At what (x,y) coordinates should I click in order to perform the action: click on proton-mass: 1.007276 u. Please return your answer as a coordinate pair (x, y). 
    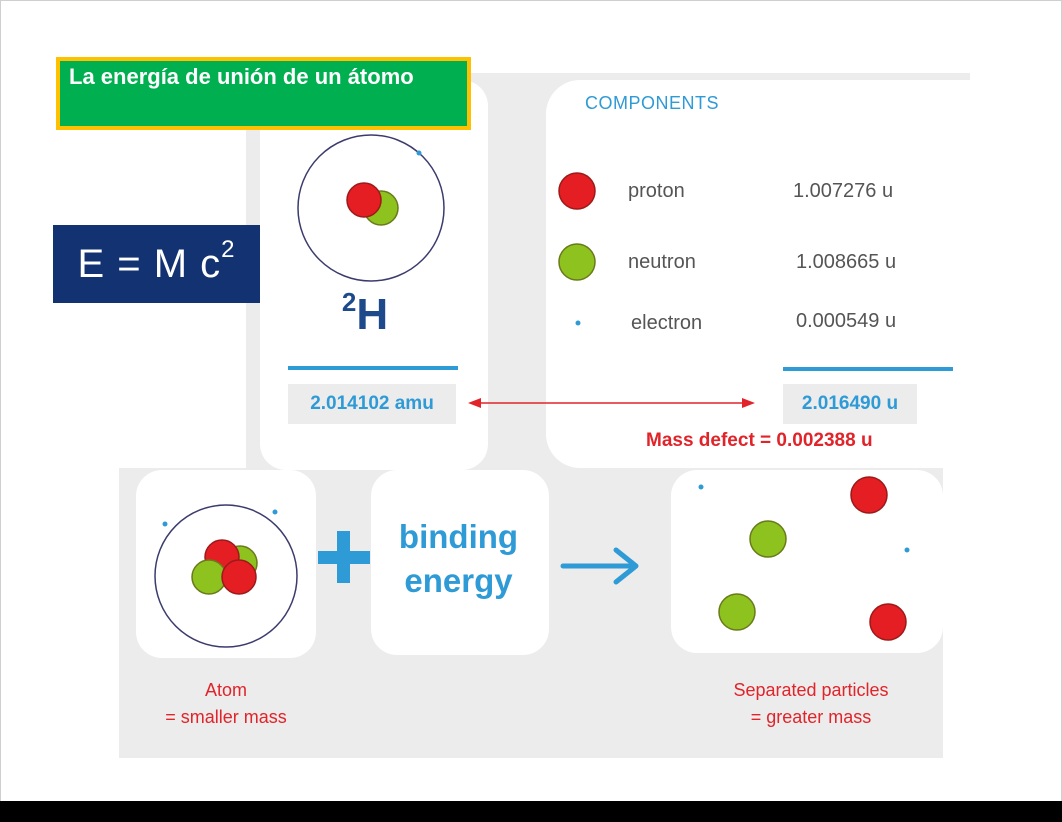
    Looking at the image, I should click on (843, 191).